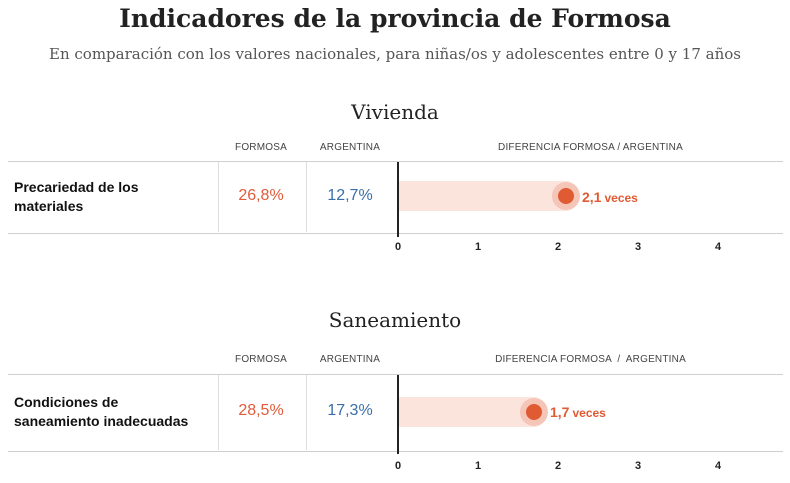 The image size is (790, 483). I want to click on page-title: Indicadores de la provincia de Formosa, so click(395, 18).